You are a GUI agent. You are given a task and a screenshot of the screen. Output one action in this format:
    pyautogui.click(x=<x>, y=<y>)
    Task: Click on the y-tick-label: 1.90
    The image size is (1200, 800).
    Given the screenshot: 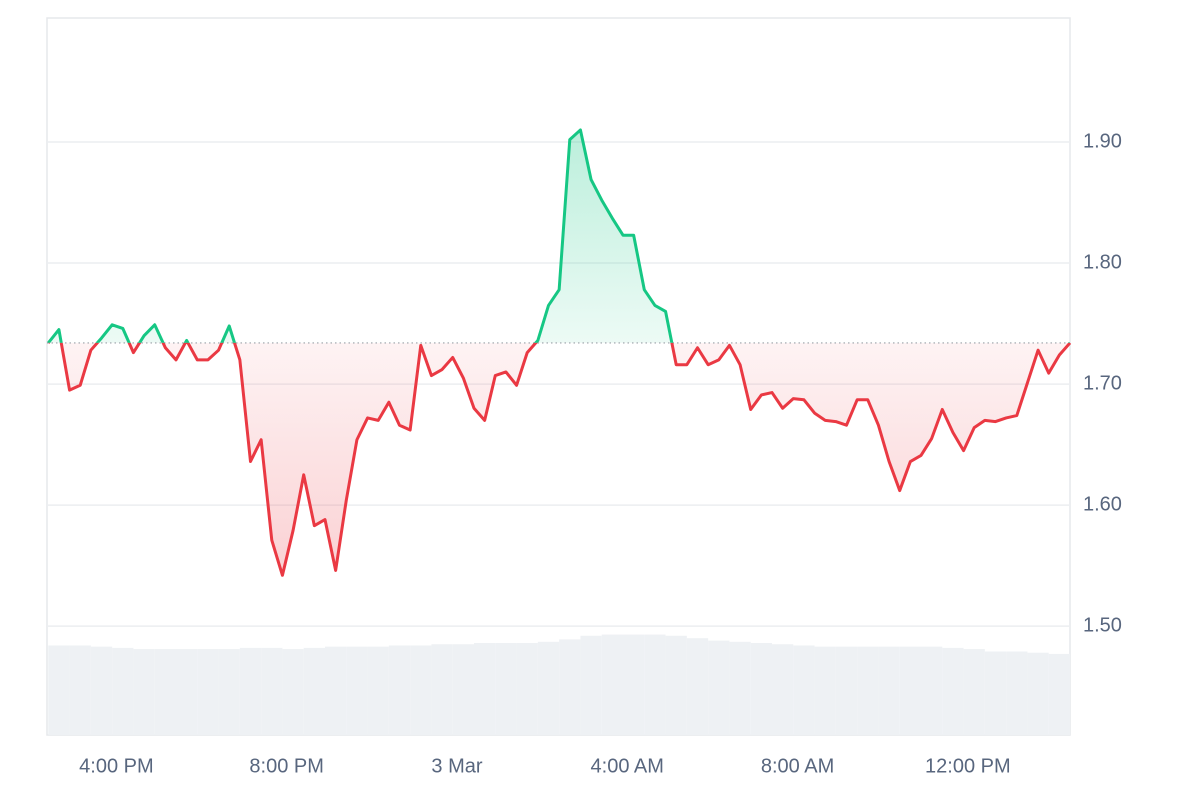 What is the action you would take?
    pyautogui.click(x=1102, y=141)
    